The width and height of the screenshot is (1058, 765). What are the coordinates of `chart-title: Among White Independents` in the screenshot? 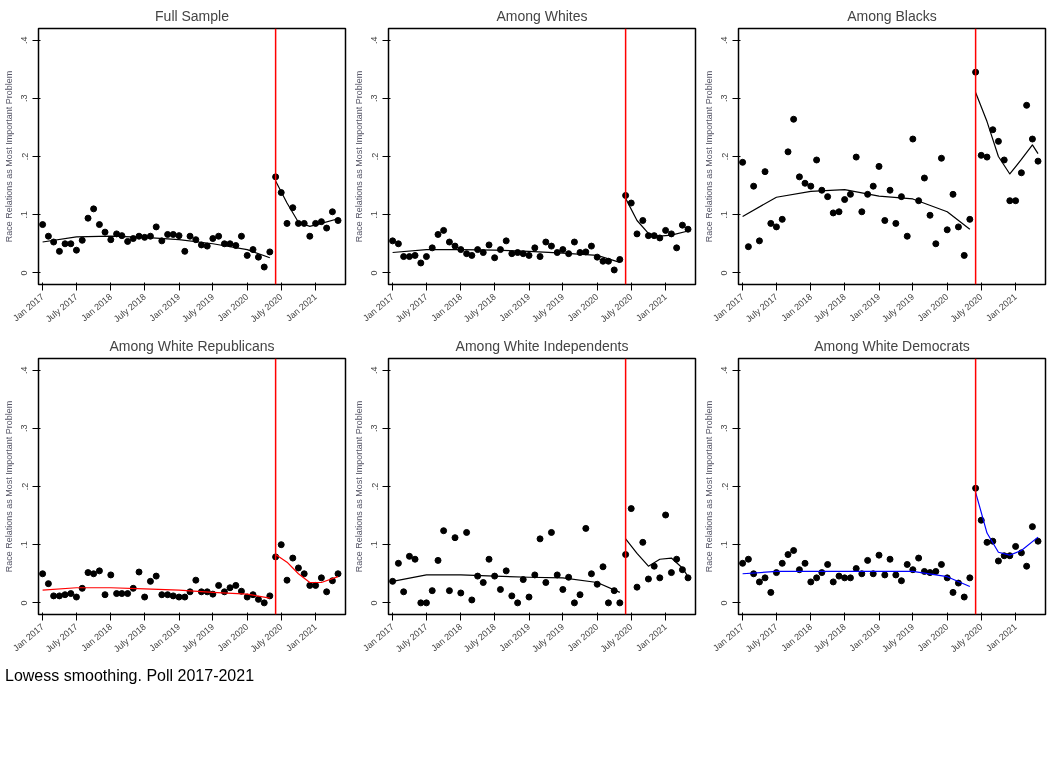 It's located at (542, 345).